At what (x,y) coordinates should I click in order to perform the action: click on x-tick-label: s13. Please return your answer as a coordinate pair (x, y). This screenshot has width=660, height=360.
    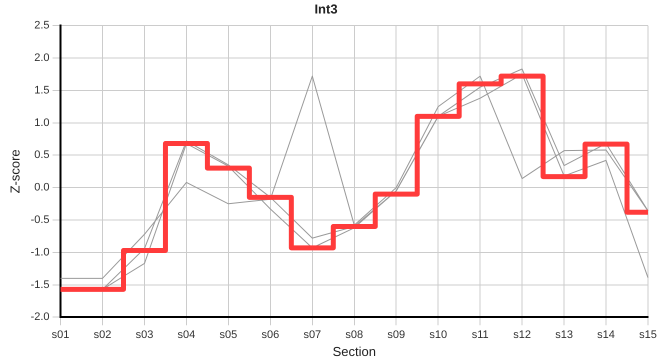
    Looking at the image, I should click on (564, 334).